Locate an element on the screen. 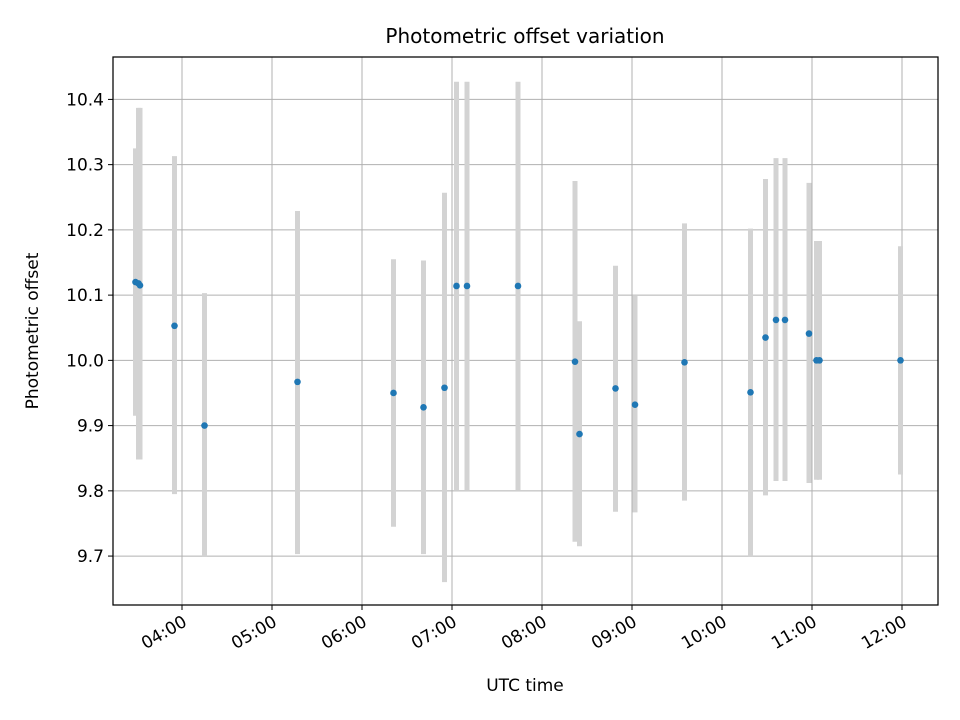 Image resolution: width=960 pixels, height=720 pixels. y-axis-label: Photometric offset is located at coordinates (33, 330).